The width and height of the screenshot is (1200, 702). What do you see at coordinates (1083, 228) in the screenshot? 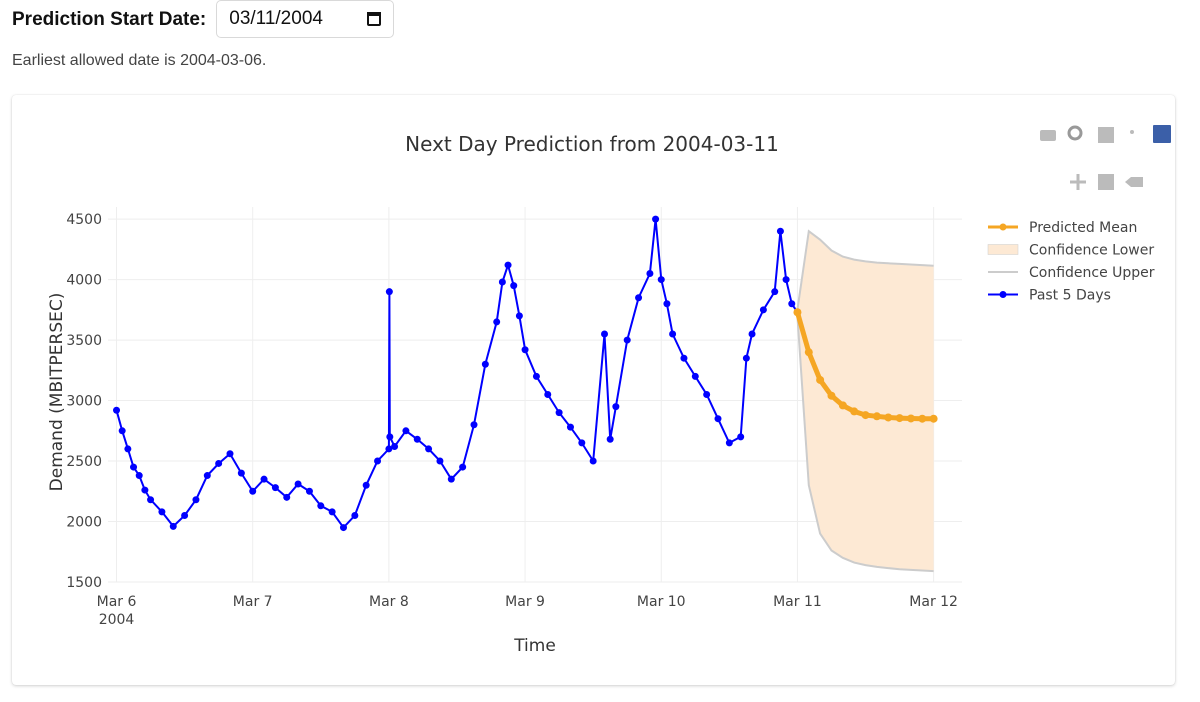
I see `legend-label: Predicted Mean` at bounding box center [1083, 228].